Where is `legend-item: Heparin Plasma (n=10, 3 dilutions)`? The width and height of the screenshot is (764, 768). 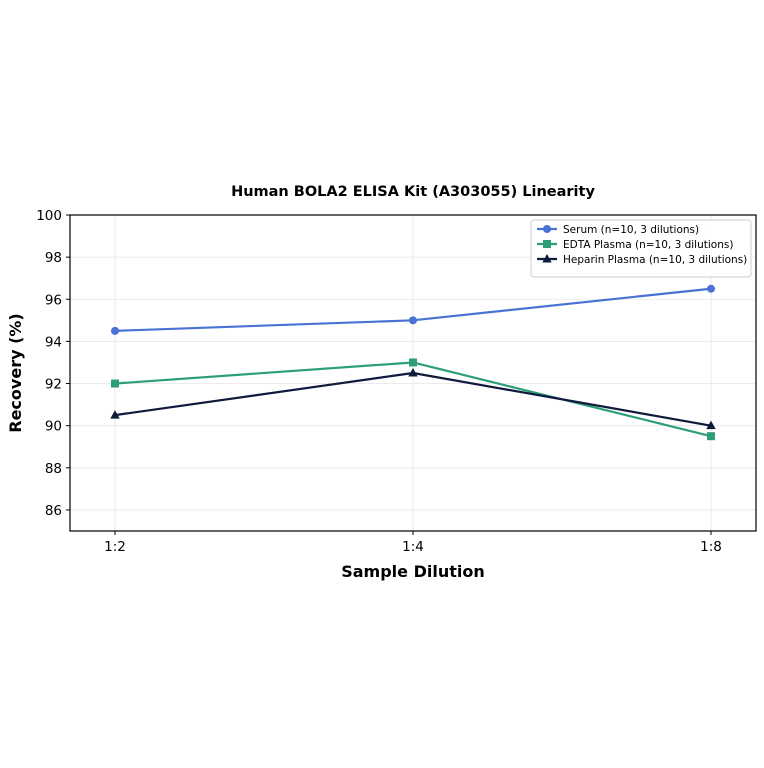
legend-item: Heparin Plasma (n=10, 3 dilutions) is located at coordinates (642, 260).